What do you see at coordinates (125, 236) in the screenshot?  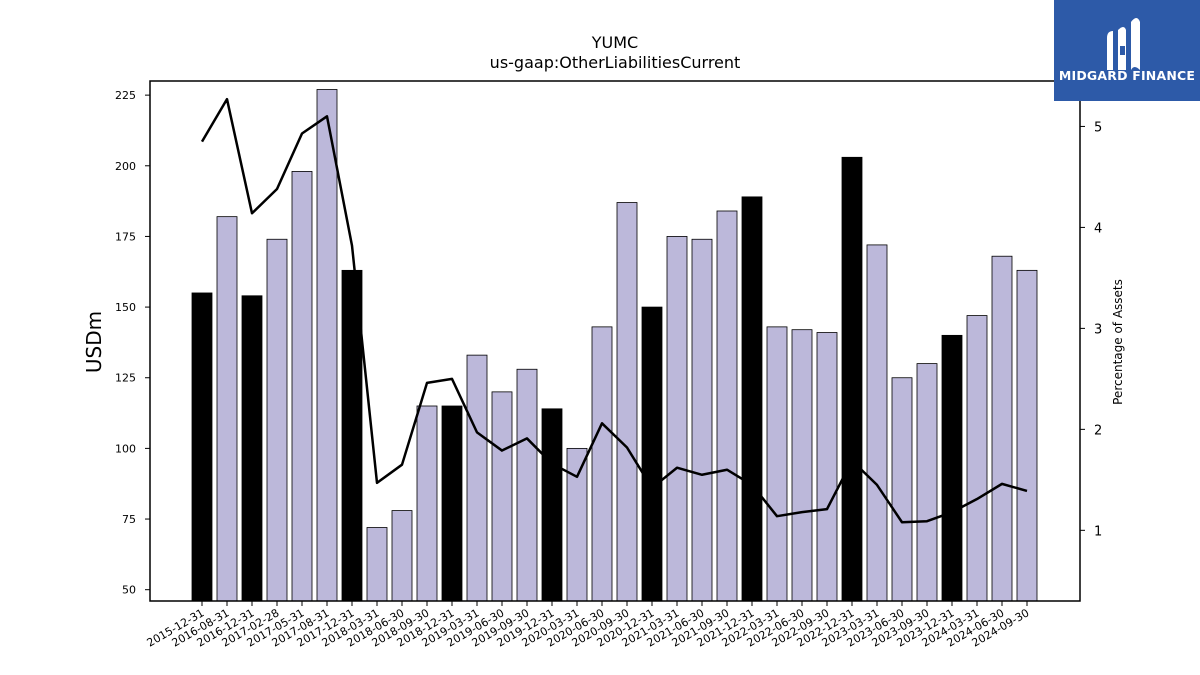 I see `y-tick-label: 175` at bounding box center [125, 236].